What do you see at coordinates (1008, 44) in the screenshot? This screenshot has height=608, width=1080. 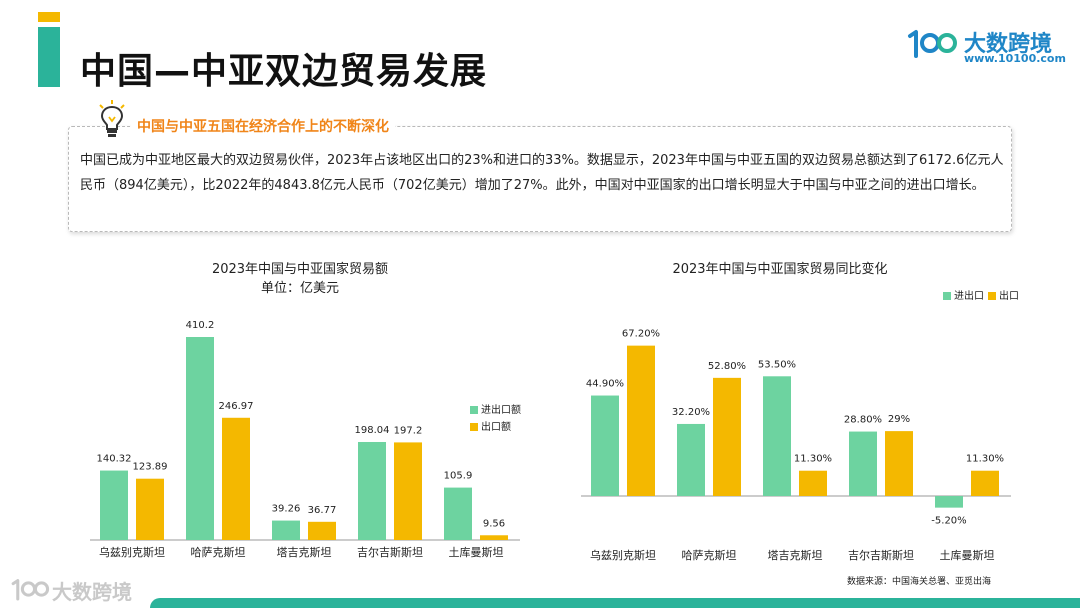 I see `brand-logo-name: 大数跨境` at bounding box center [1008, 44].